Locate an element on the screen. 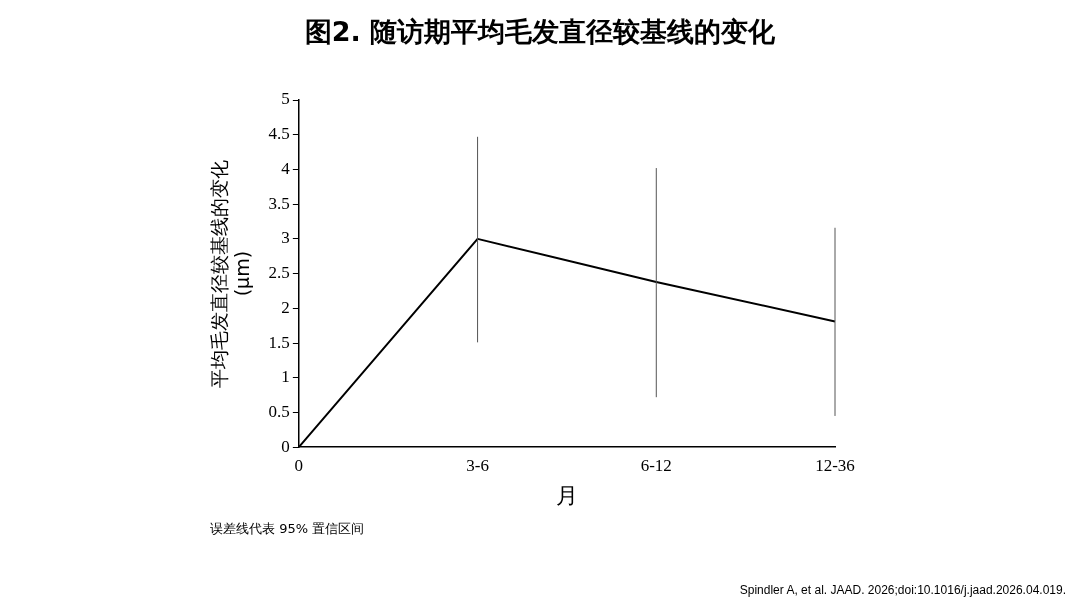 This screenshot has width=1080, height=606. y-tick-label: 3 is located at coordinates (285, 238).